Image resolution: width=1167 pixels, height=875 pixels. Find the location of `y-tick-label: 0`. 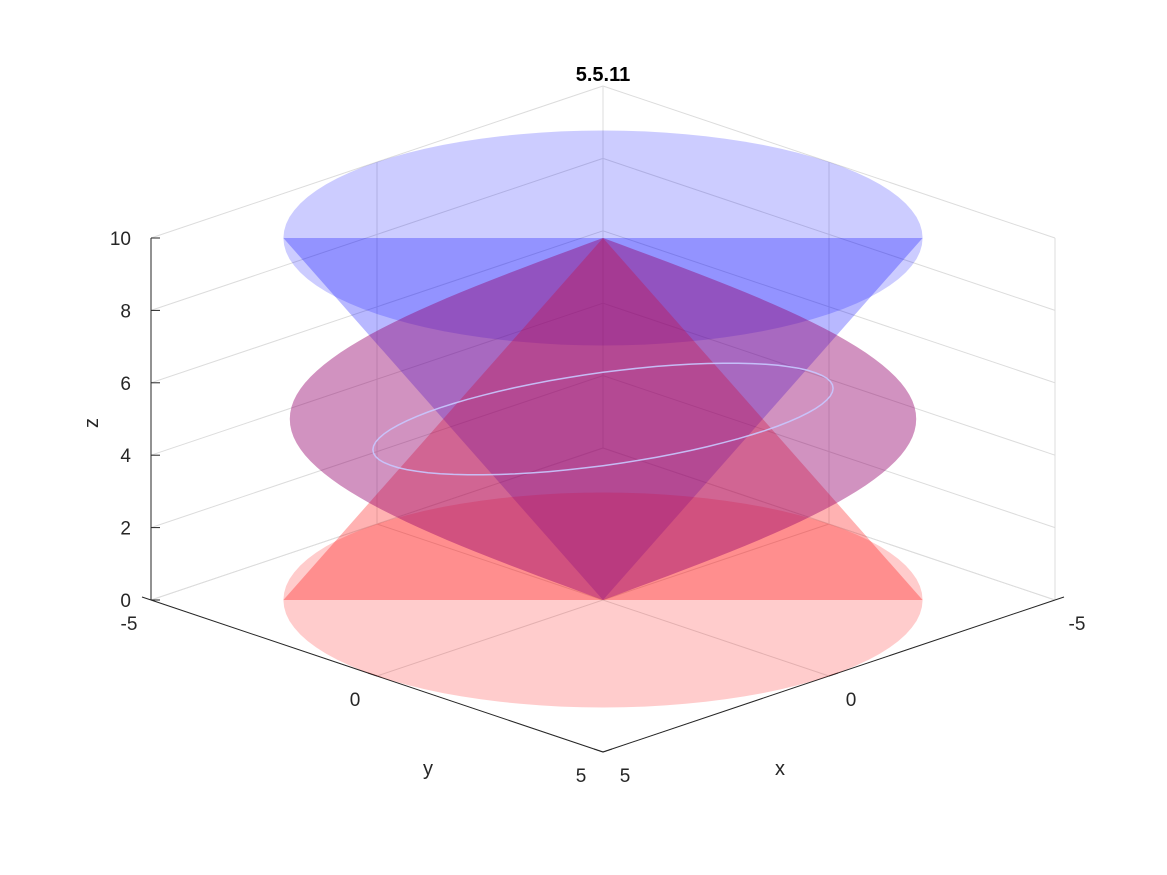

y-tick-label: 0 is located at coordinates (355, 700).